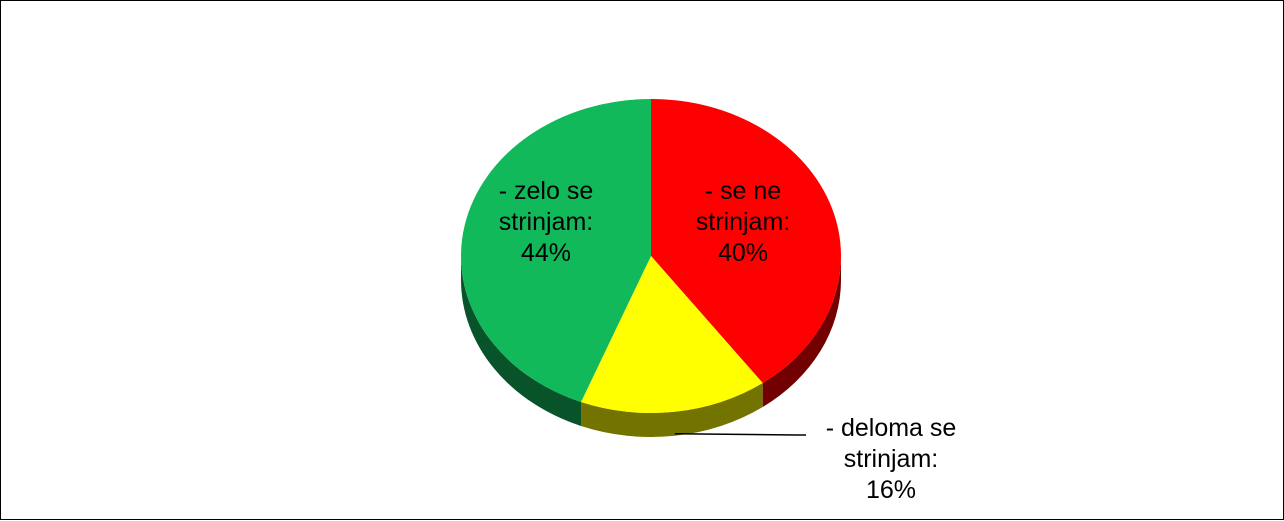 The height and width of the screenshot is (521, 1284). What do you see at coordinates (743, 206) in the screenshot?
I see `data-label-category: - se ne strinjam:` at bounding box center [743, 206].